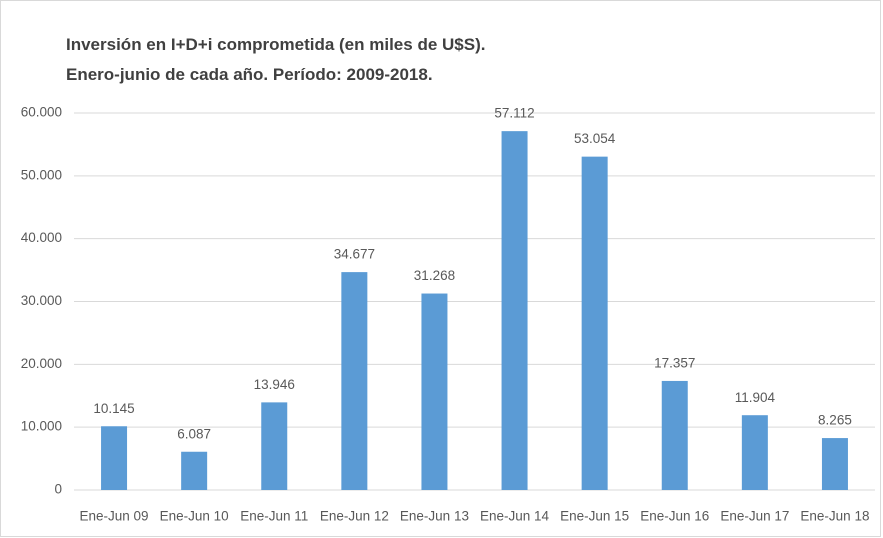 This screenshot has width=883, height=538. What do you see at coordinates (754, 516) in the screenshot?
I see `x-tick-label: Ene-Jun 17` at bounding box center [754, 516].